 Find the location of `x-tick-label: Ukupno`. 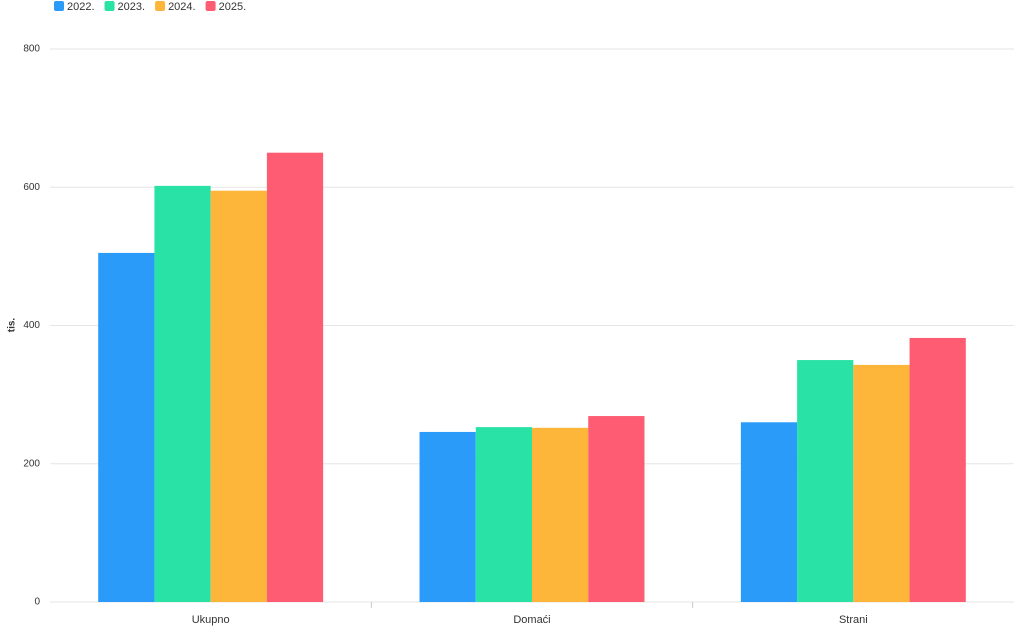

x-tick-label: Ukupno is located at coordinates (211, 620).